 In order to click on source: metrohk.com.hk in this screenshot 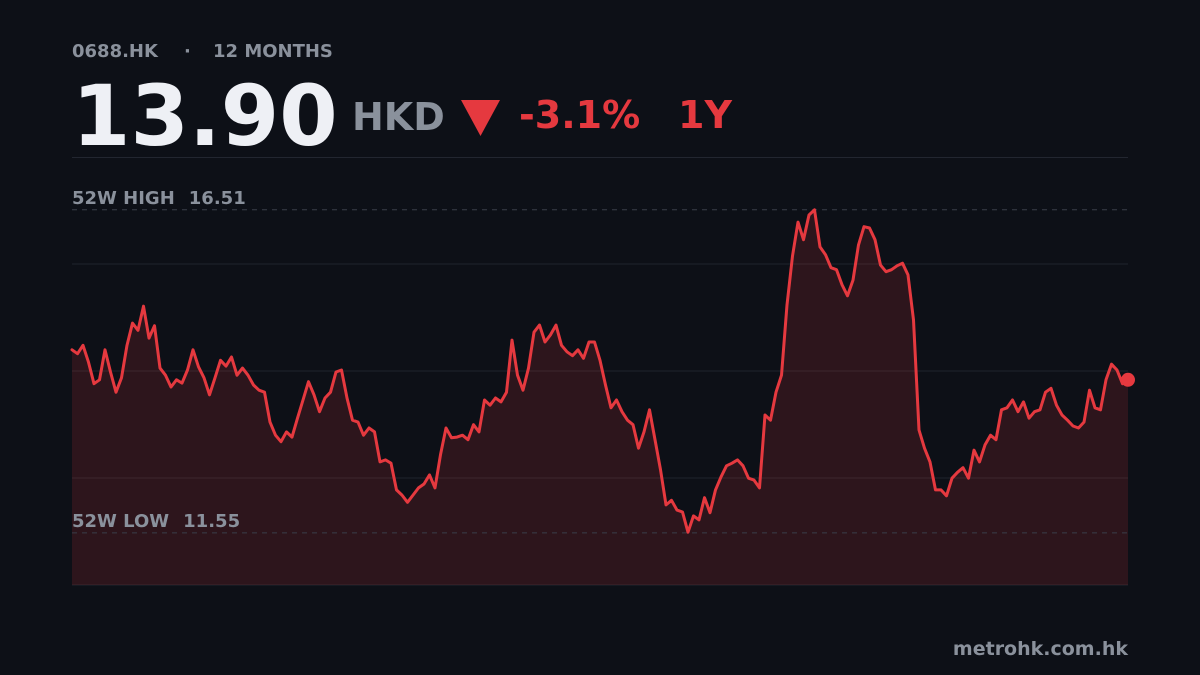, I will do `click(1040, 649)`.